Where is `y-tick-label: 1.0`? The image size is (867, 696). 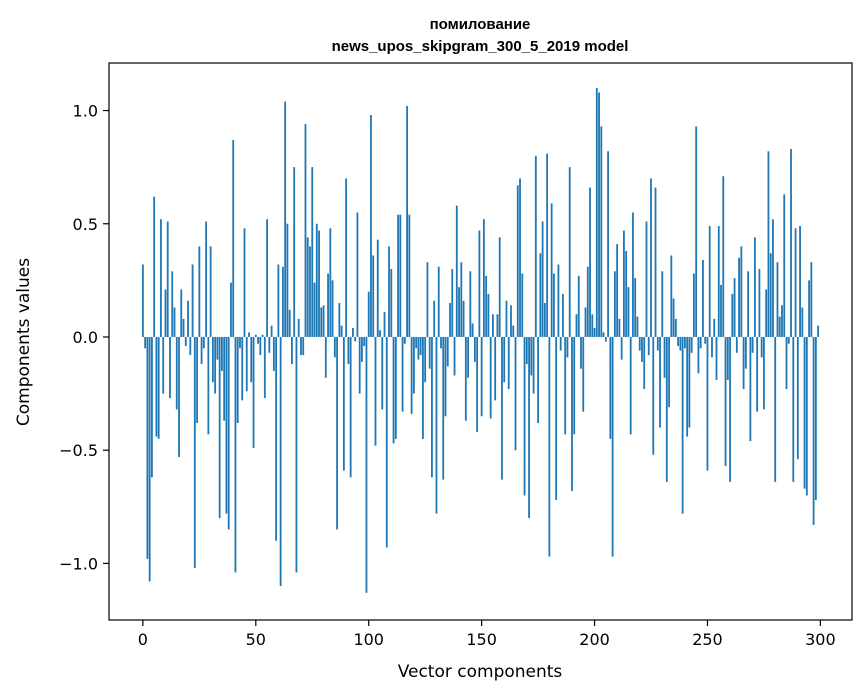 y-tick-label: 1.0 is located at coordinates (85, 111).